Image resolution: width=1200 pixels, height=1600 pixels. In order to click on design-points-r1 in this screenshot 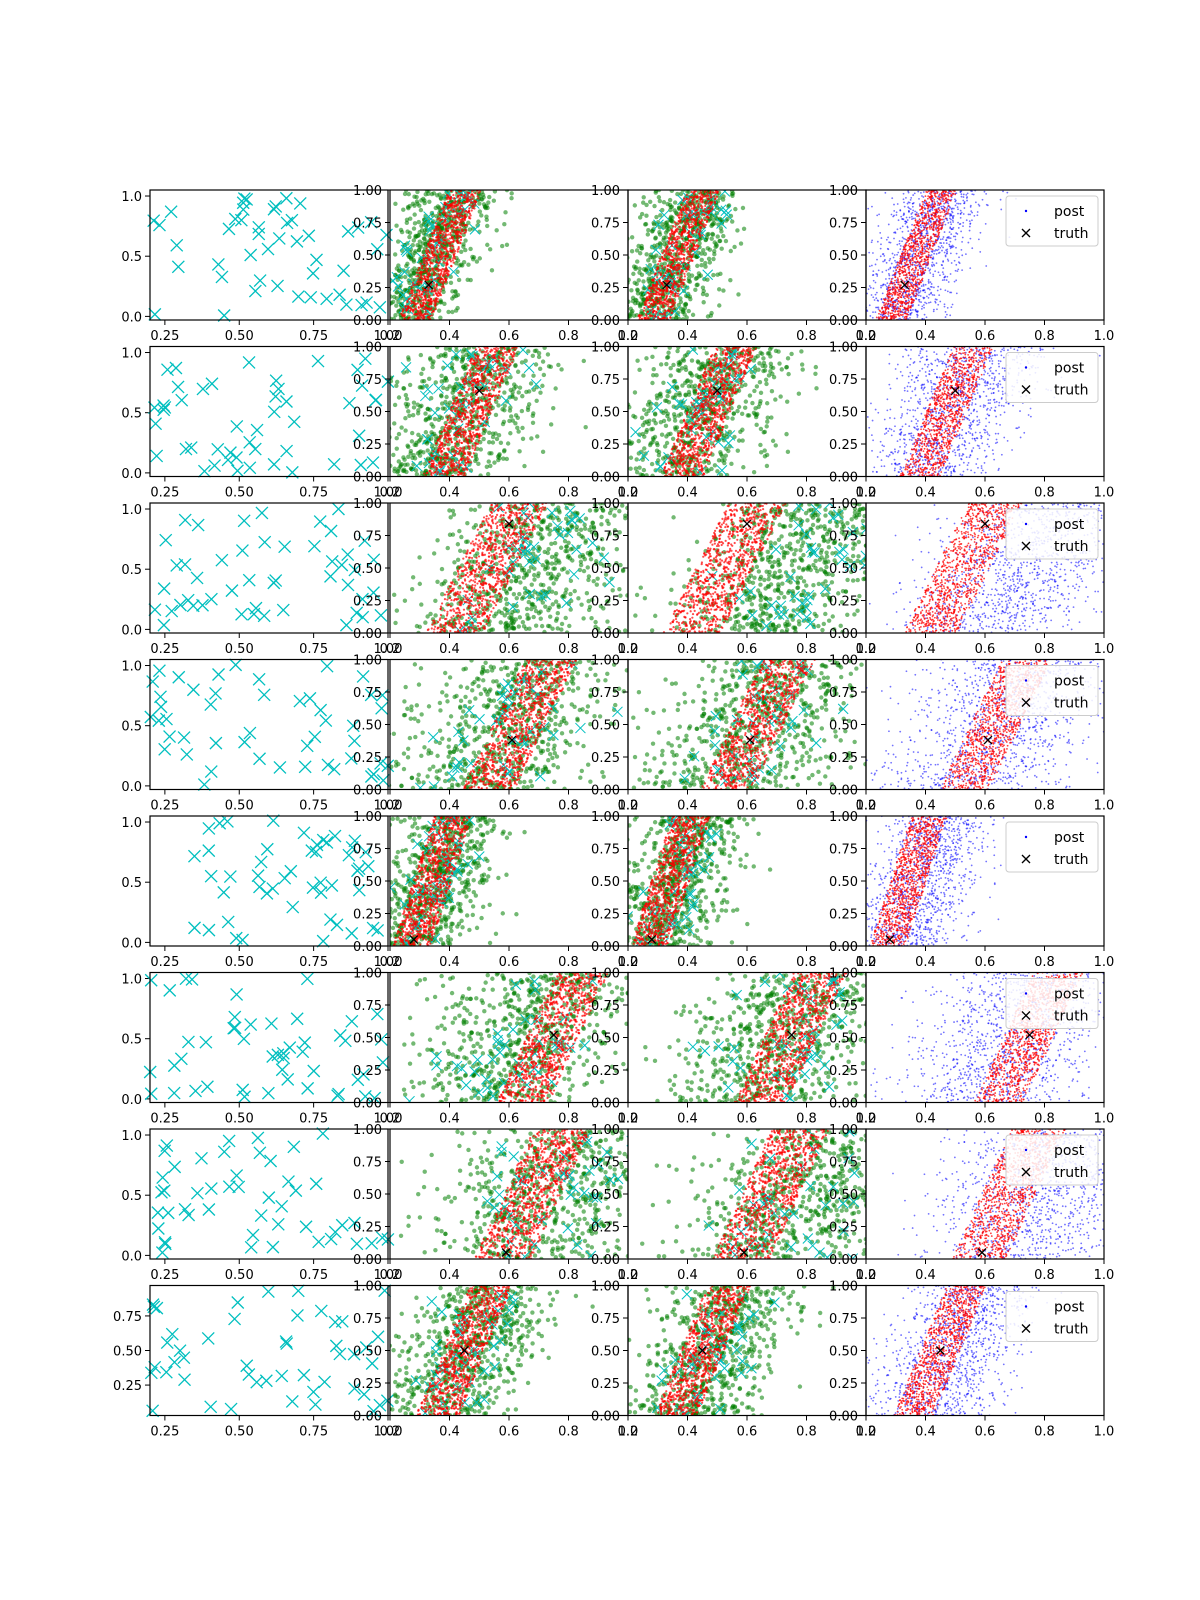, I will do `click(270, 256)`.